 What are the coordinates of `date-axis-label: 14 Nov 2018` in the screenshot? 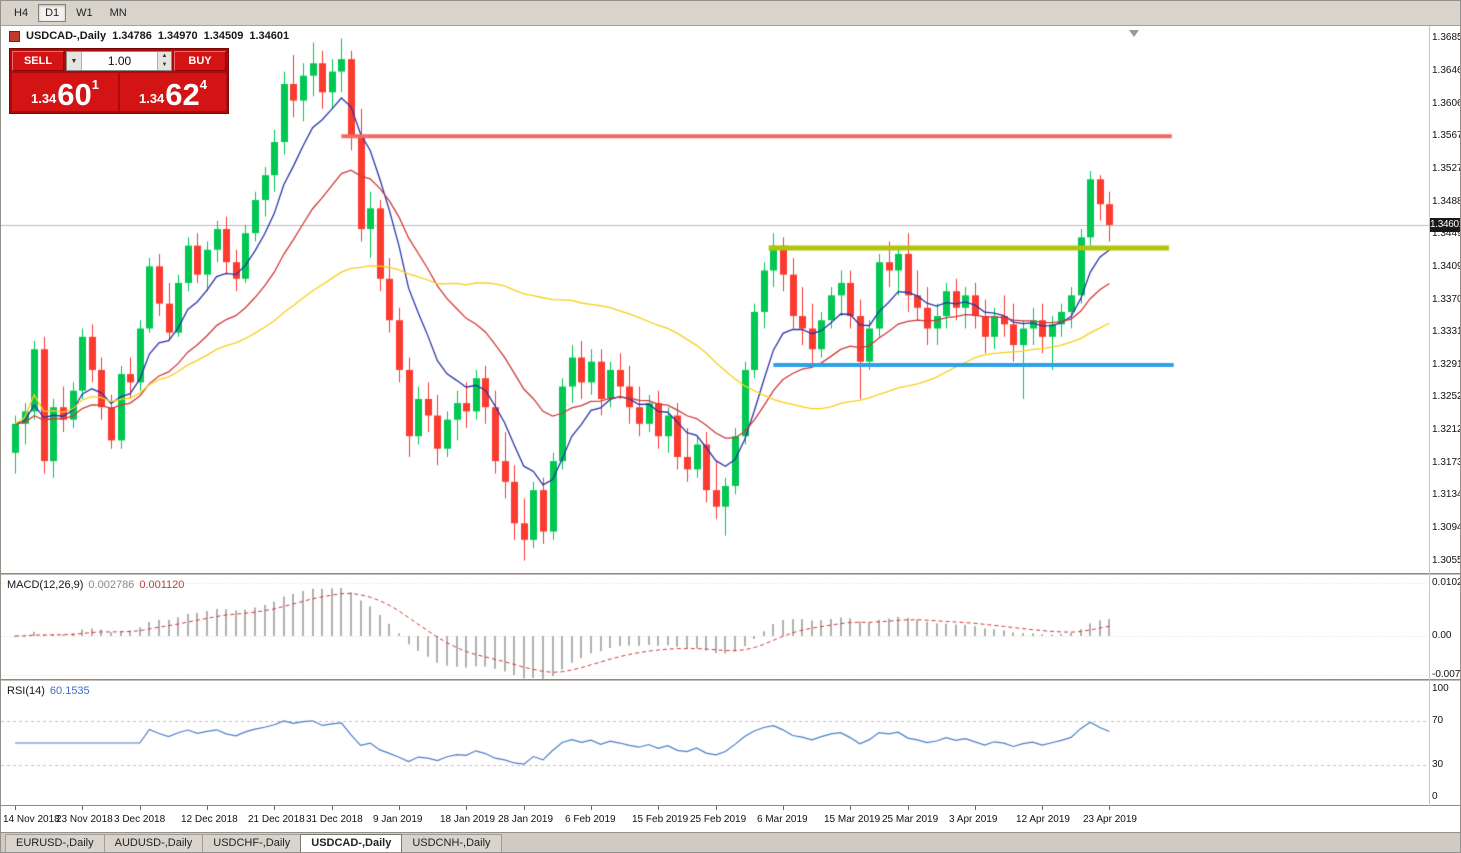 It's located at (31, 819).